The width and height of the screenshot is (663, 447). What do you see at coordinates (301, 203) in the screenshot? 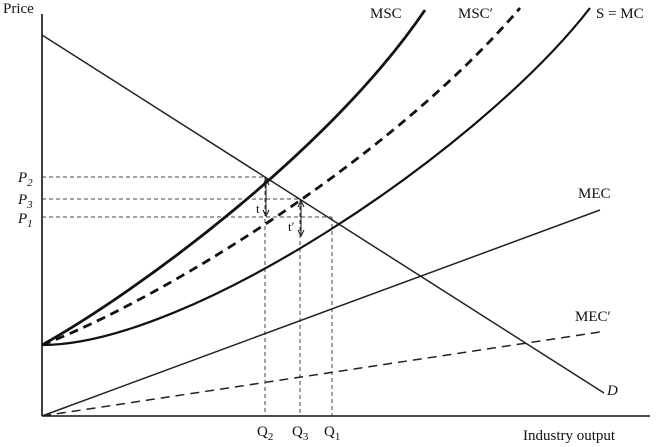
I see `tax-t-prime-arrowhead-top` at bounding box center [301, 203].